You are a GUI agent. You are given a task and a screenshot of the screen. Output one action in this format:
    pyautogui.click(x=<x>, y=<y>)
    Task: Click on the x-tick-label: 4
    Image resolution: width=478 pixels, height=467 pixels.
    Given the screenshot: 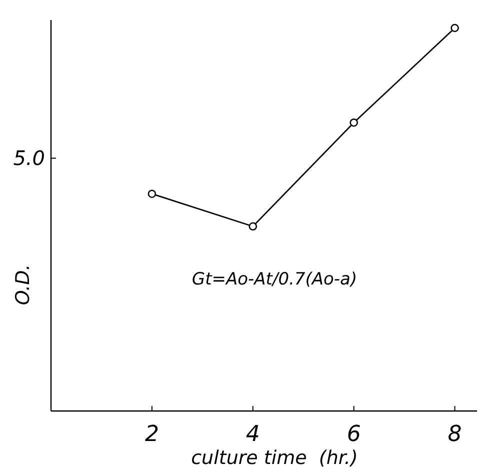 What is the action you would take?
    pyautogui.click(x=253, y=434)
    